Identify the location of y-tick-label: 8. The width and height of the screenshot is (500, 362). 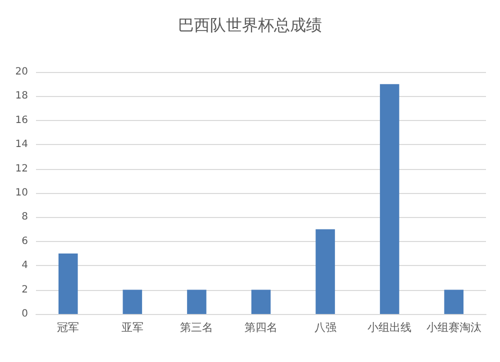
(25, 217).